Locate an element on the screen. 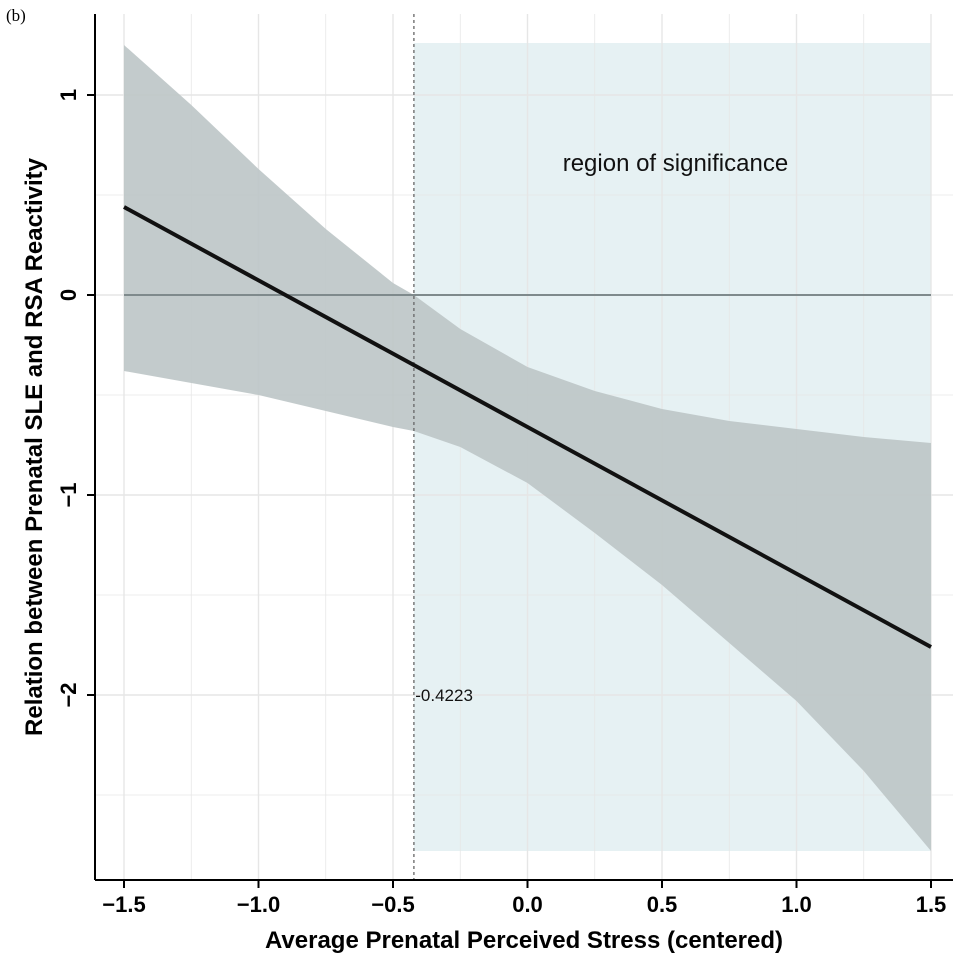 This screenshot has width=953, height=957. threshold-value-label: -0.4223 is located at coordinates (444, 695).